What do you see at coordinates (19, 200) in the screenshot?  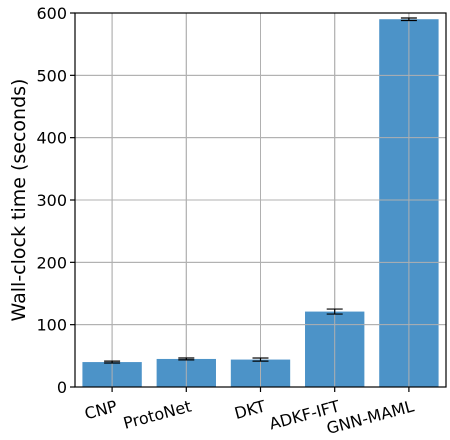 I see `y-axis-label: Wall-clock time (seconds)` at bounding box center [19, 200].